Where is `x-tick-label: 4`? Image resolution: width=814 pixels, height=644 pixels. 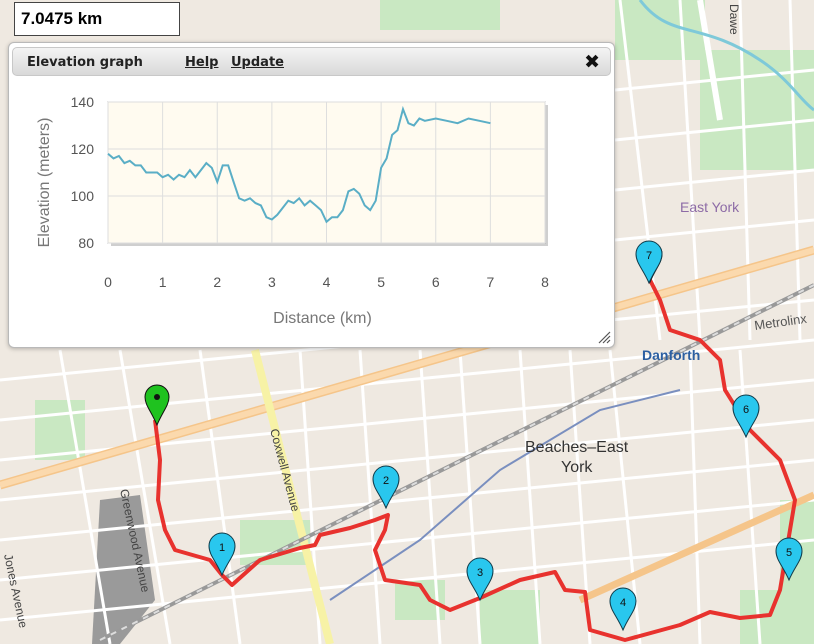
x-tick-label: 4 is located at coordinates (327, 282).